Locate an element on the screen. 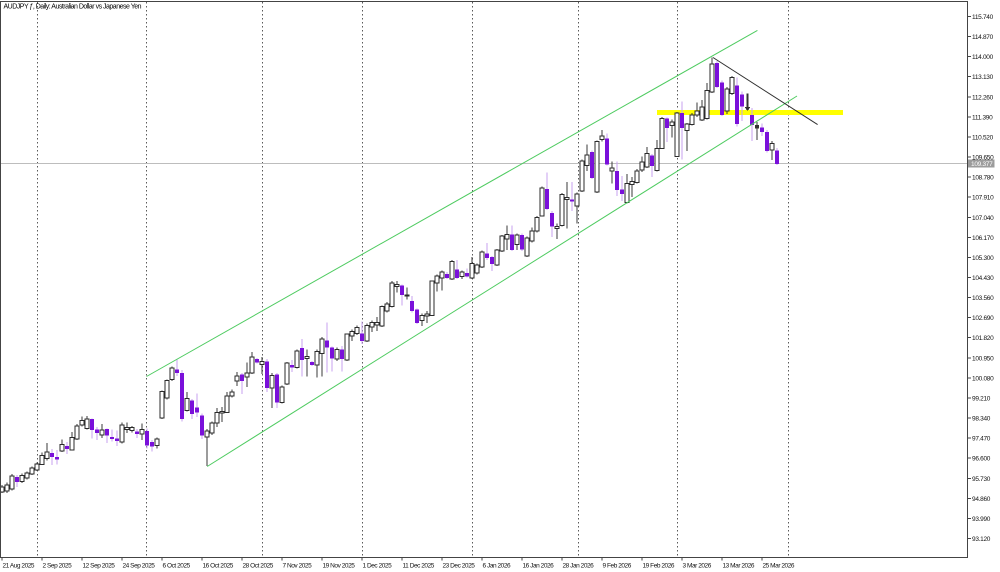 The image size is (1000, 572). svg-text: 2 Sep 2025 is located at coordinates (58, 565).